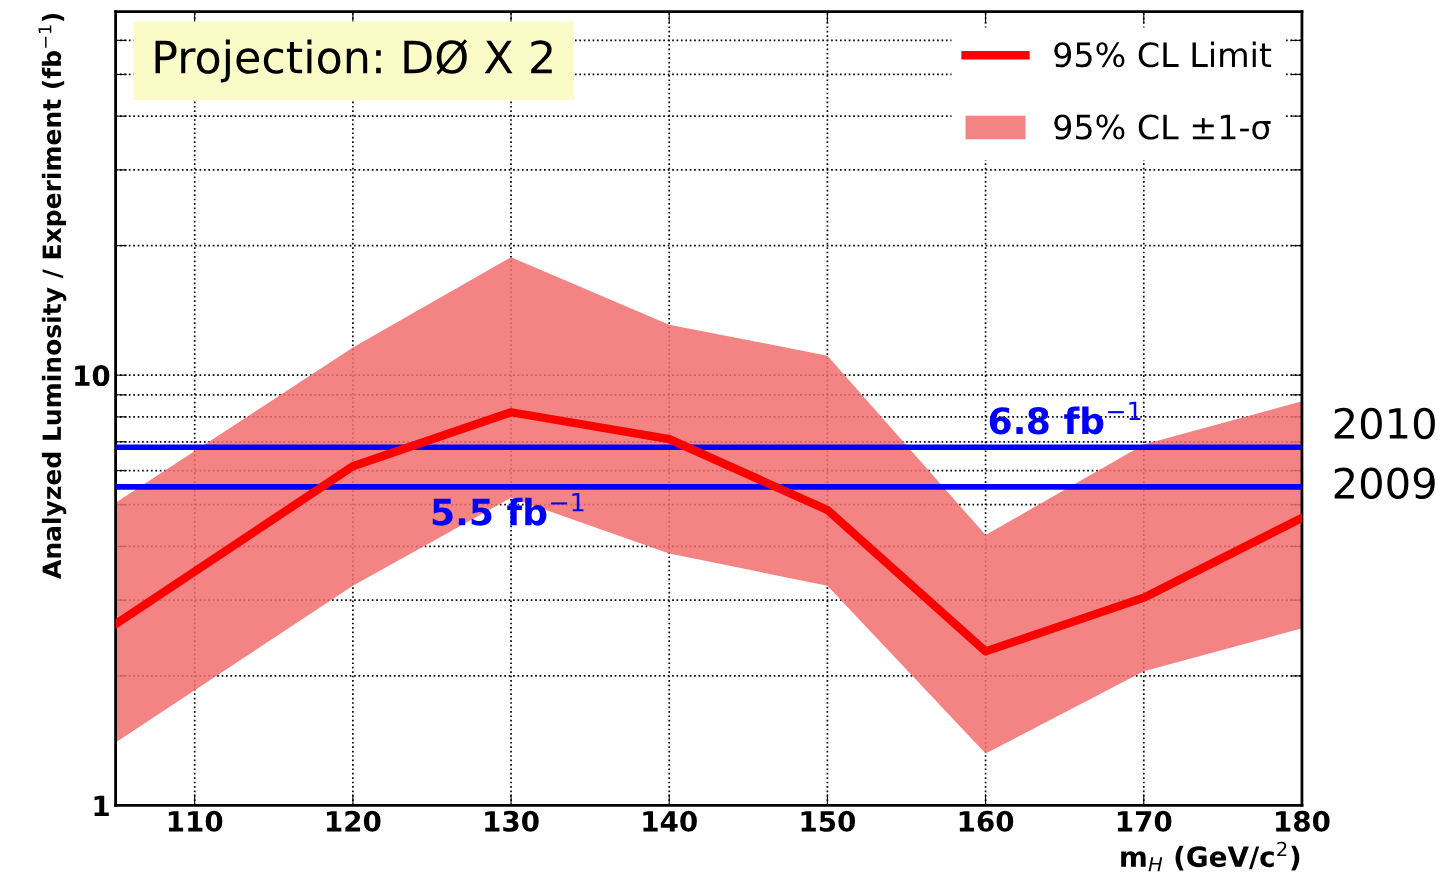 The image size is (1445, 889). What do you see at coordinates (52, 296) in the screenshot?
I see `y-axis-title: Analyzed Luminosity / Experiment (fb$^{−1}$)` at bounding box center [52, 296].